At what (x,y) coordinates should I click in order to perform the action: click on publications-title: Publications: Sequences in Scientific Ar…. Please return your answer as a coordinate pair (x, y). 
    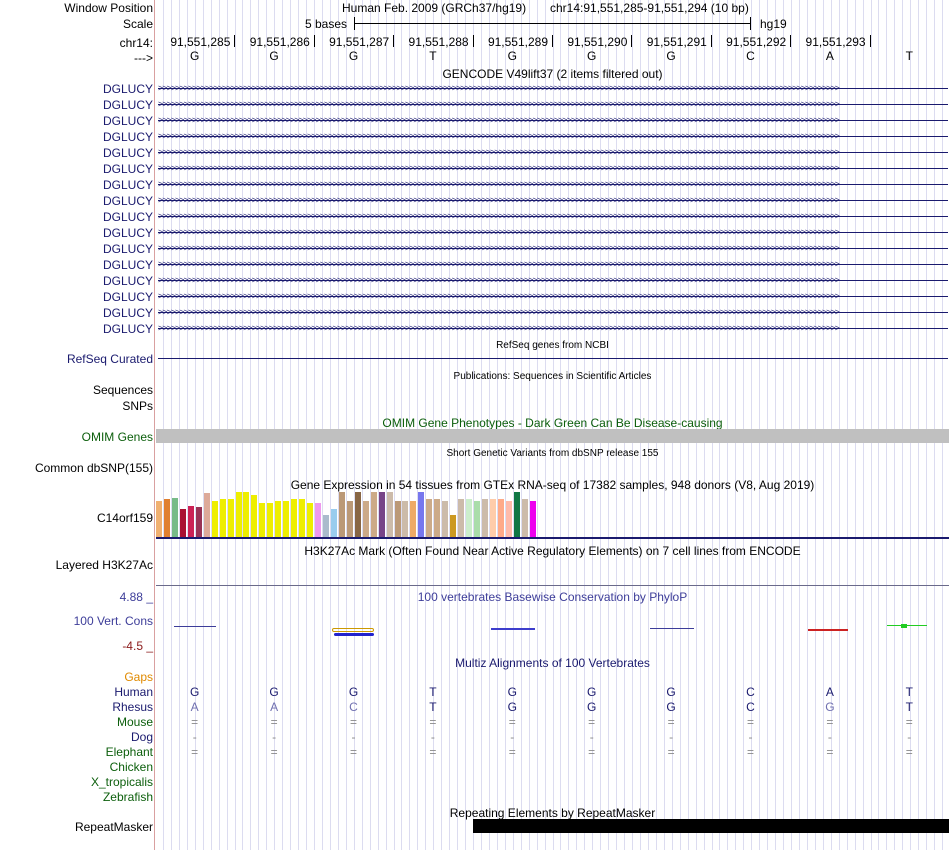
    Looking at the image, I should click on (552, 376).